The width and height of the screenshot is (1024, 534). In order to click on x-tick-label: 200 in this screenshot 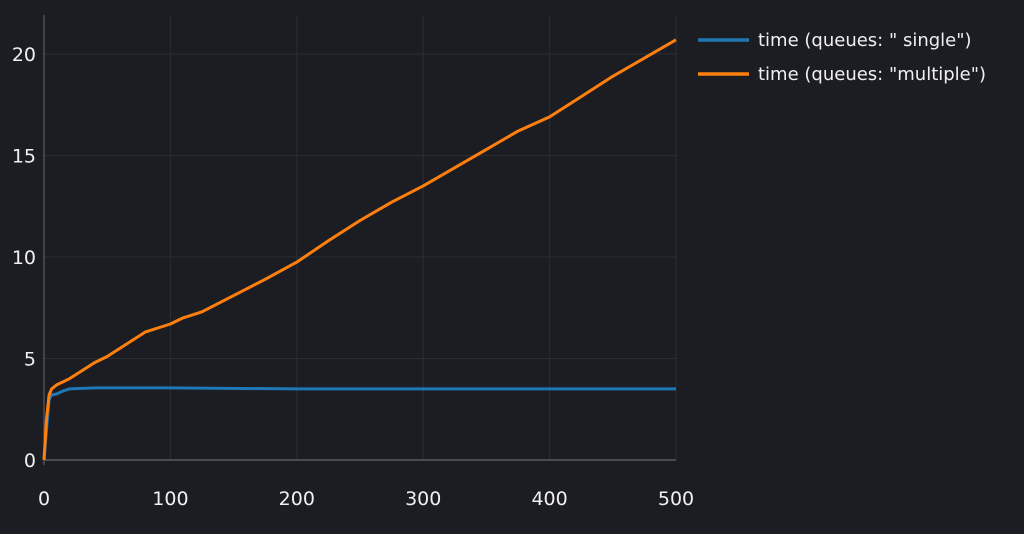, I will do `click(297, 499)`.